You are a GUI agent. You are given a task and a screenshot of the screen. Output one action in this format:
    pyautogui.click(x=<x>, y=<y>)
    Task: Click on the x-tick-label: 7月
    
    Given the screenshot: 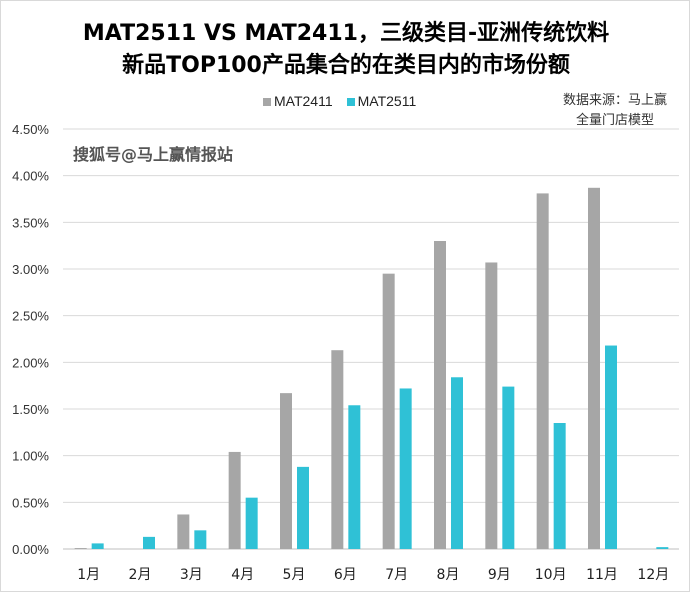 What is the action you would take?
    pyautogui.click(x=396, y=575)
    